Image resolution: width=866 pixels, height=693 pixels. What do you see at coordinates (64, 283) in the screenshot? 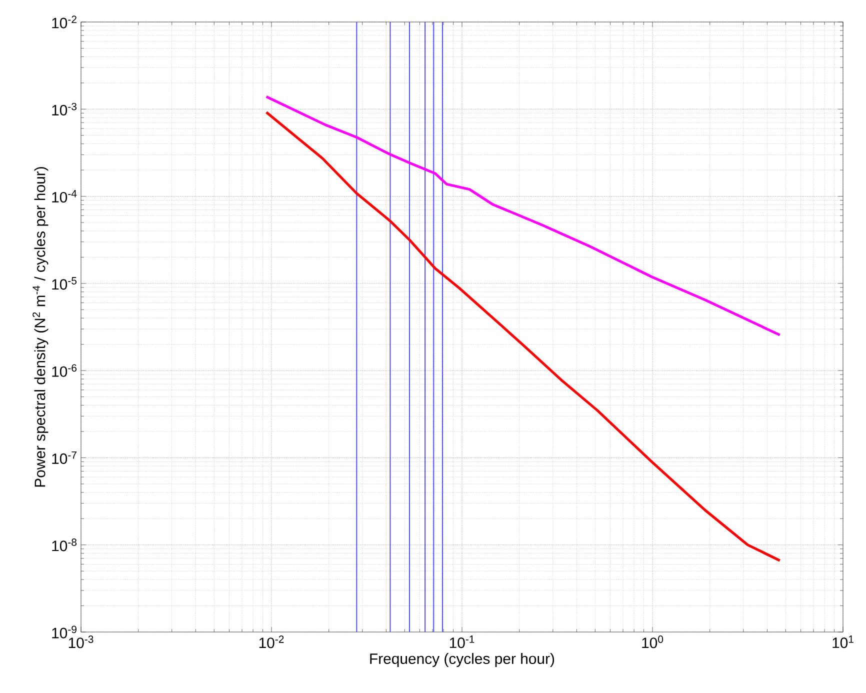
I see `y-tick-label: 10$^{-5}$` at bounding box center [64, 283].